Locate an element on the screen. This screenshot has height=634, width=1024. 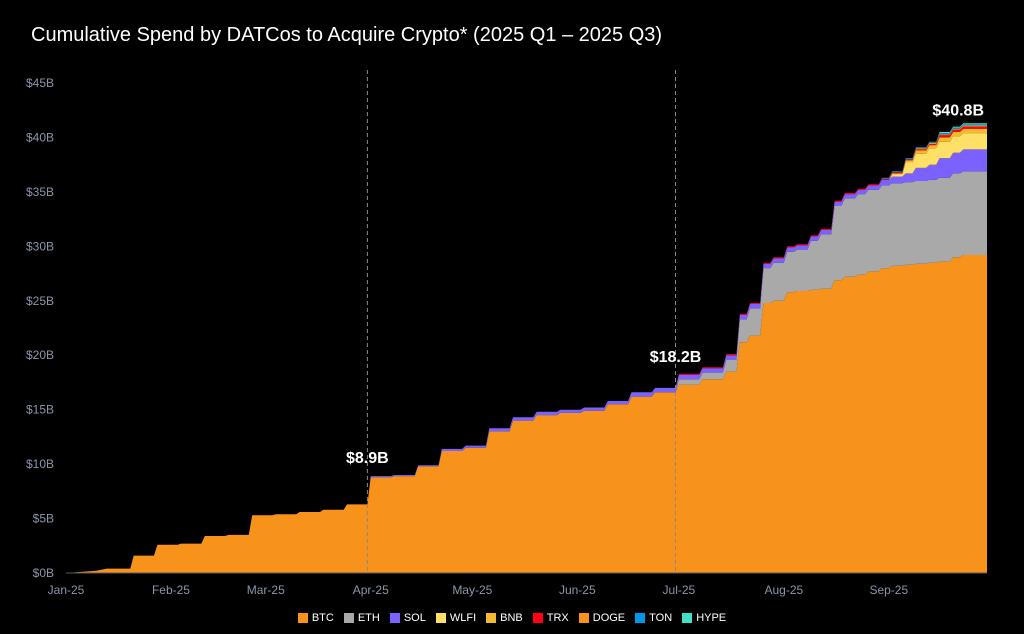
legend-item-bnb: BNB is located at coordinates (504, 618).